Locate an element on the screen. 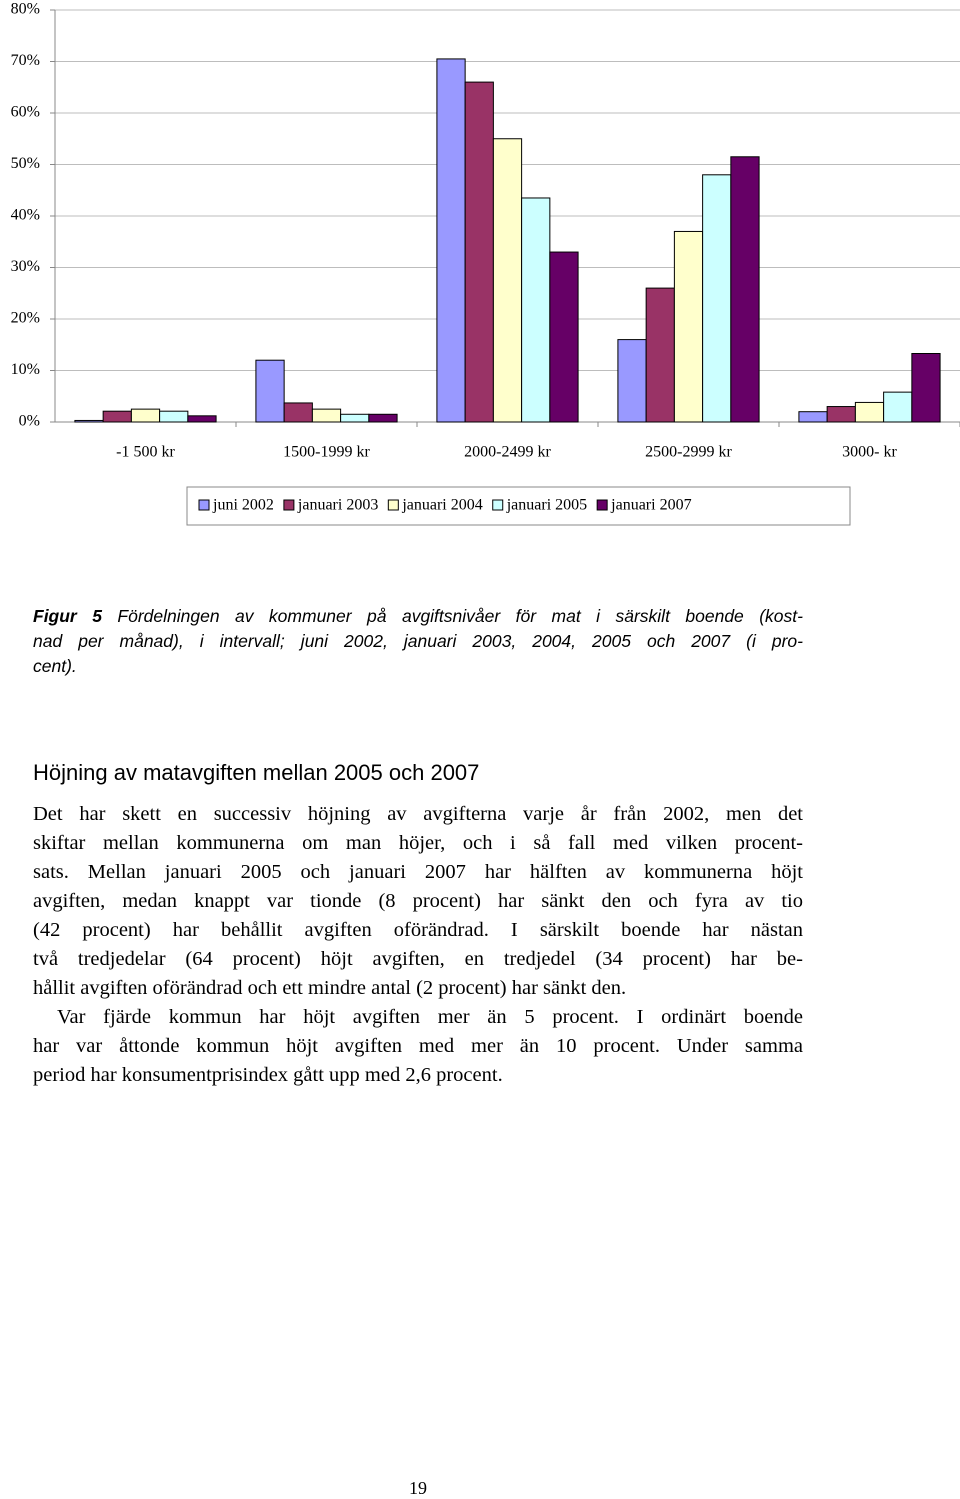 The height and width of the screenshot is (1499, 960). y-tick-label: 30% is located at coordinates (25, 266).